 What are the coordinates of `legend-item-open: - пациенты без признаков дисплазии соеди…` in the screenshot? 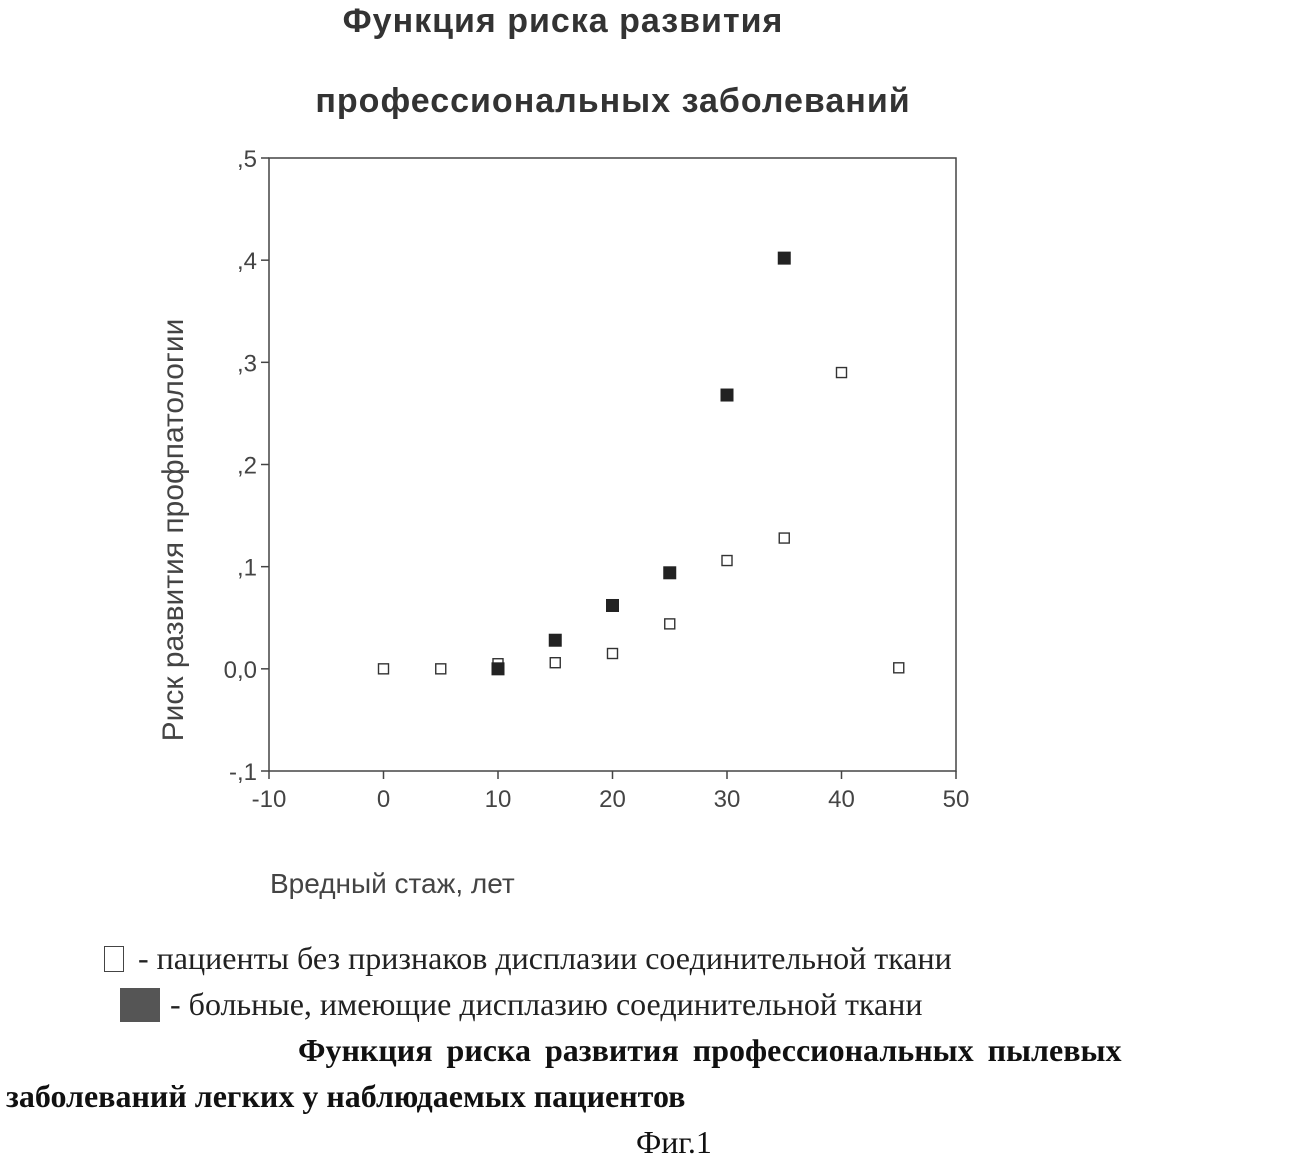 It's located at (528, 958).